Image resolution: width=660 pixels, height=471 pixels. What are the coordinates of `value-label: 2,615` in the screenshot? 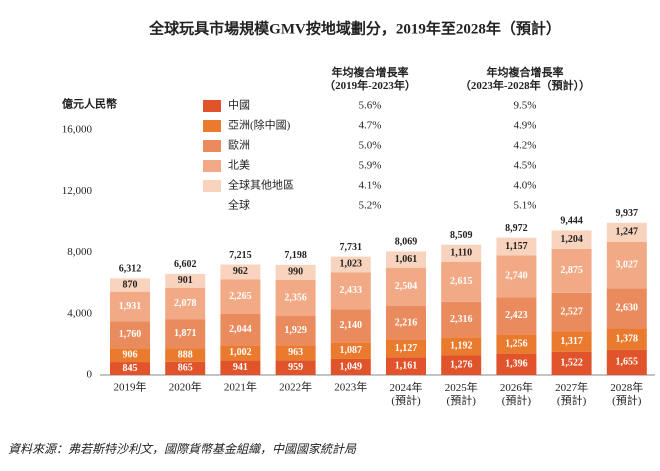 It's located at (461, 281).